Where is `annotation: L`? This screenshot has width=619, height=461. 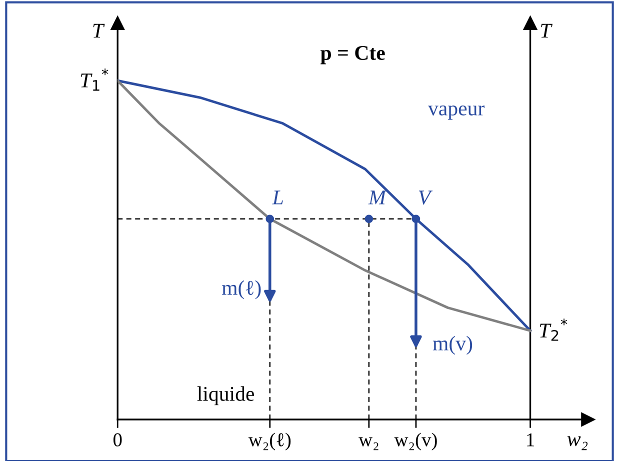
annotation: L is located at coordinates (277, 197).